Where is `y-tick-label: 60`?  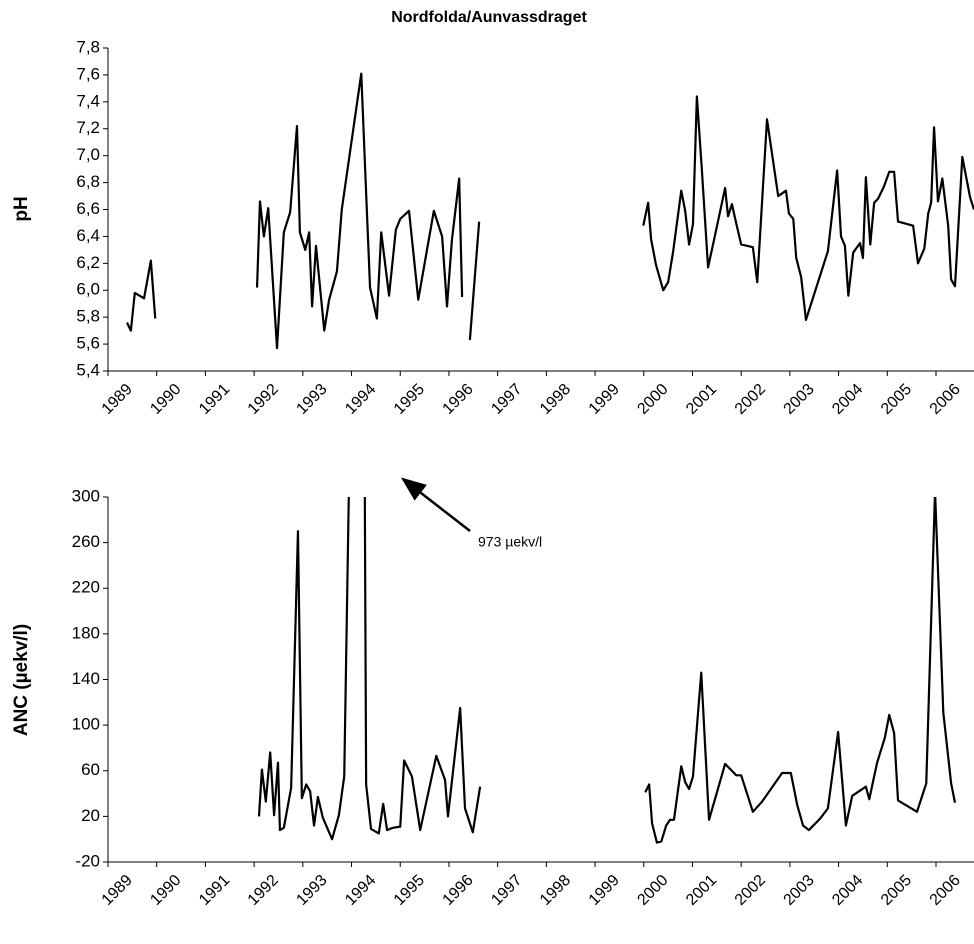 y-tick-label: 60 is located at coordinates (90, 769).